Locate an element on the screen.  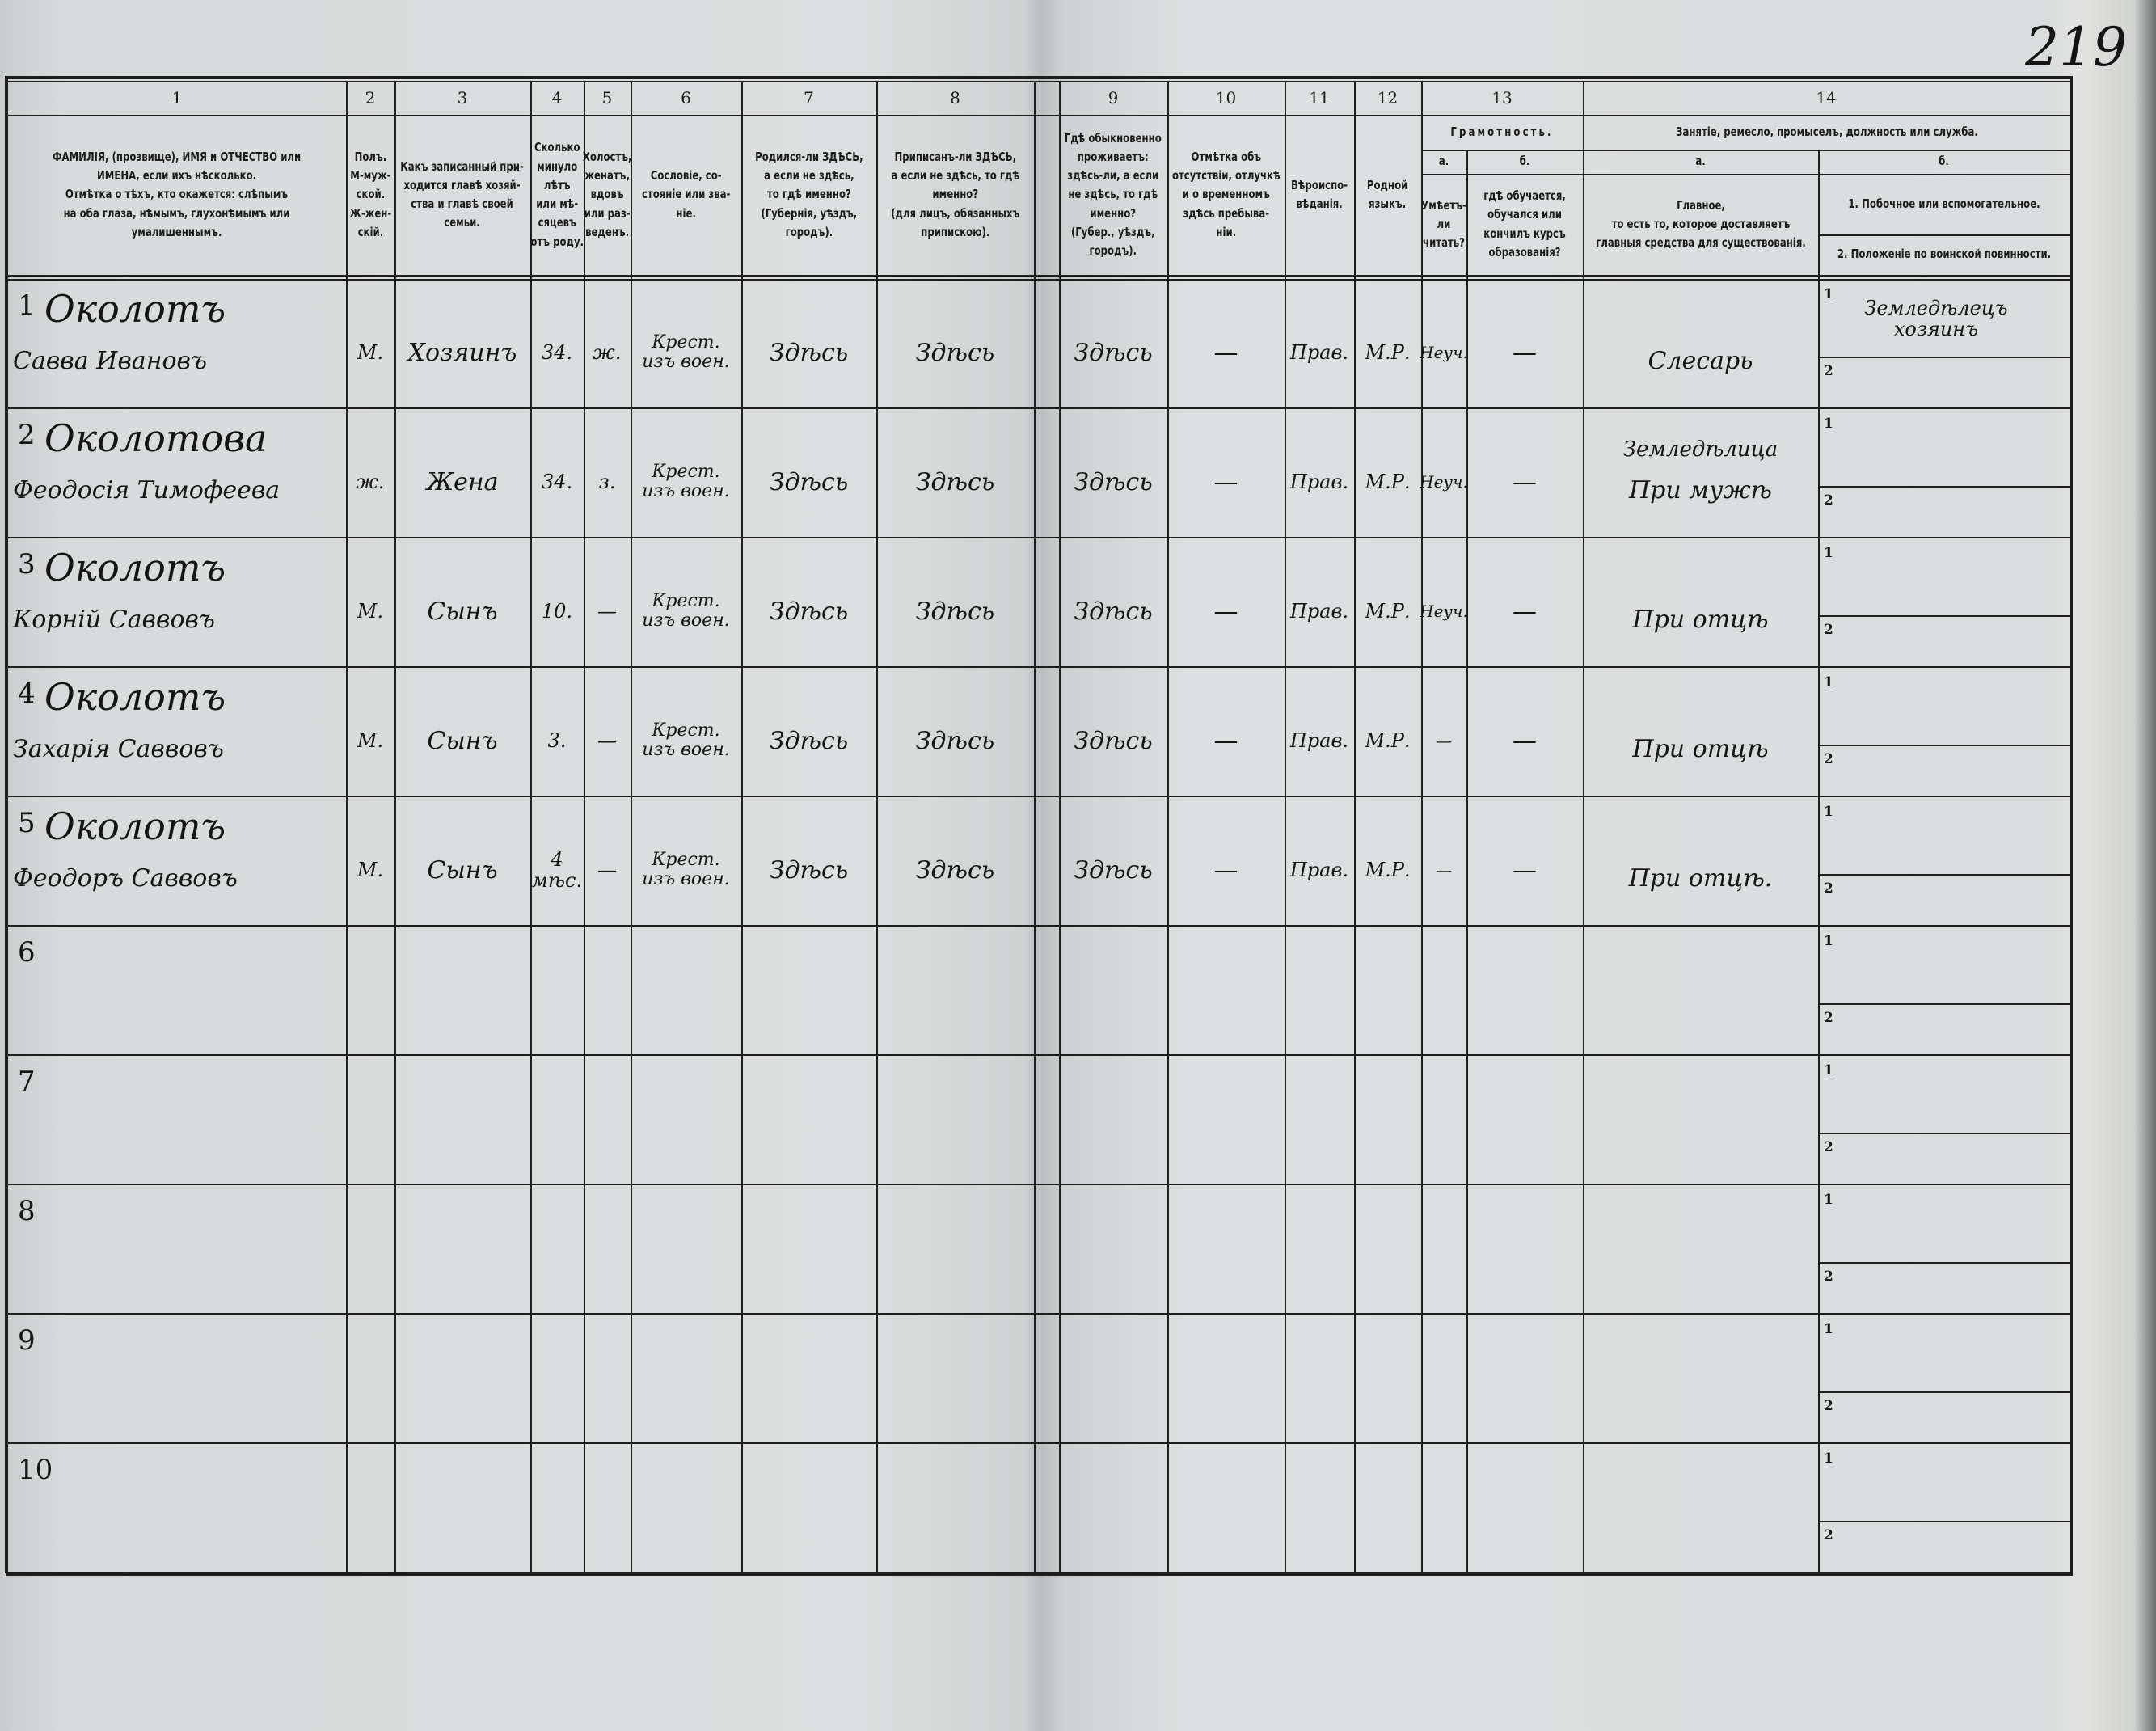
table-top-border-inner is located at coordinates (1039, 81).